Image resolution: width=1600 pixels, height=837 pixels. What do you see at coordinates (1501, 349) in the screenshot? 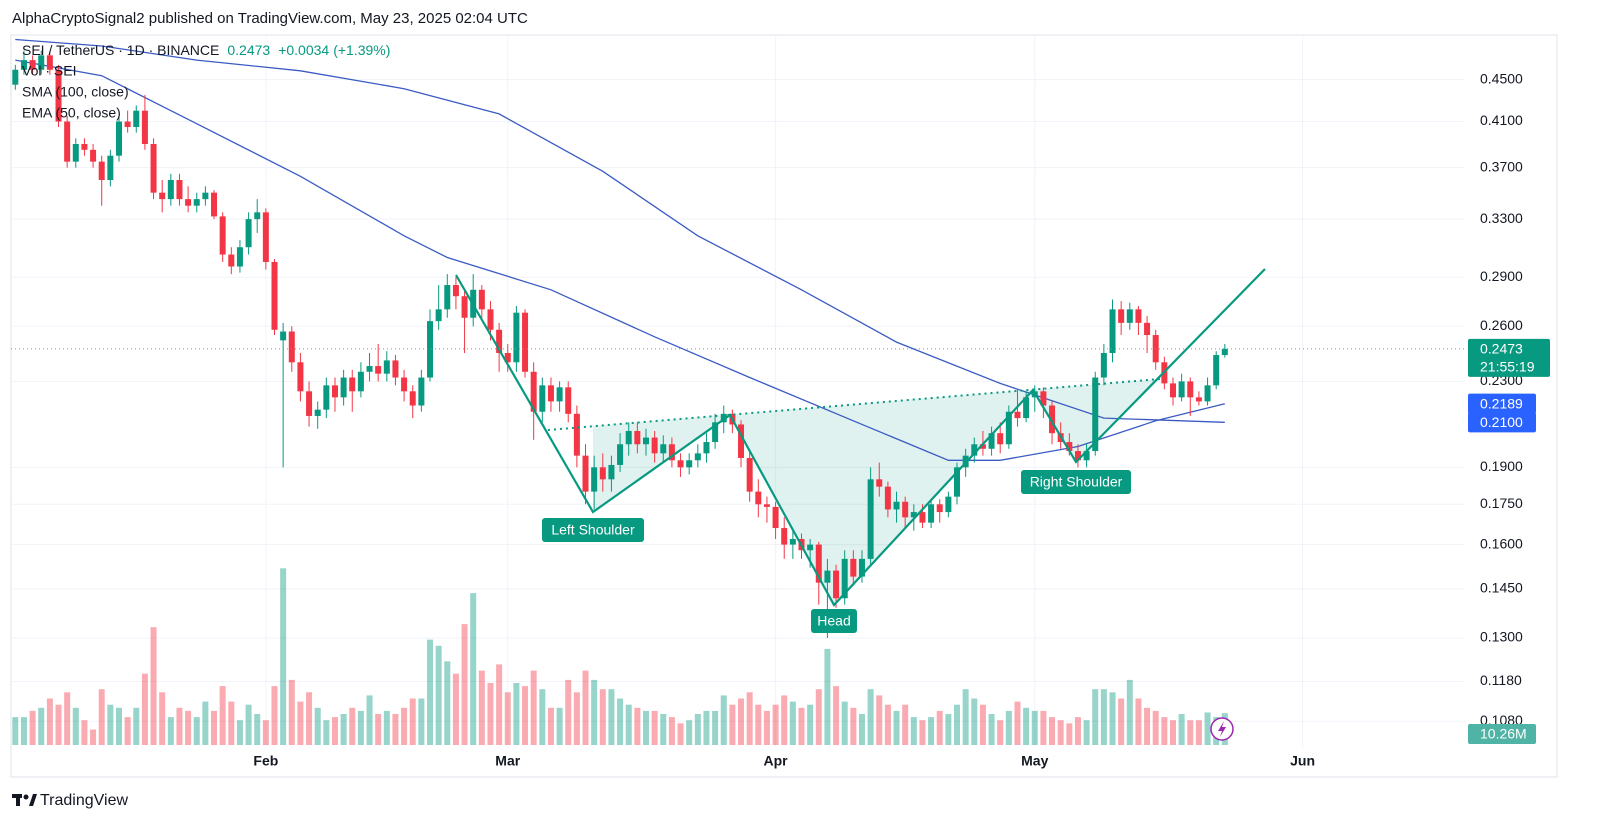
I see `last-price-label: 0.2473` at bounding box center [1501, 349].